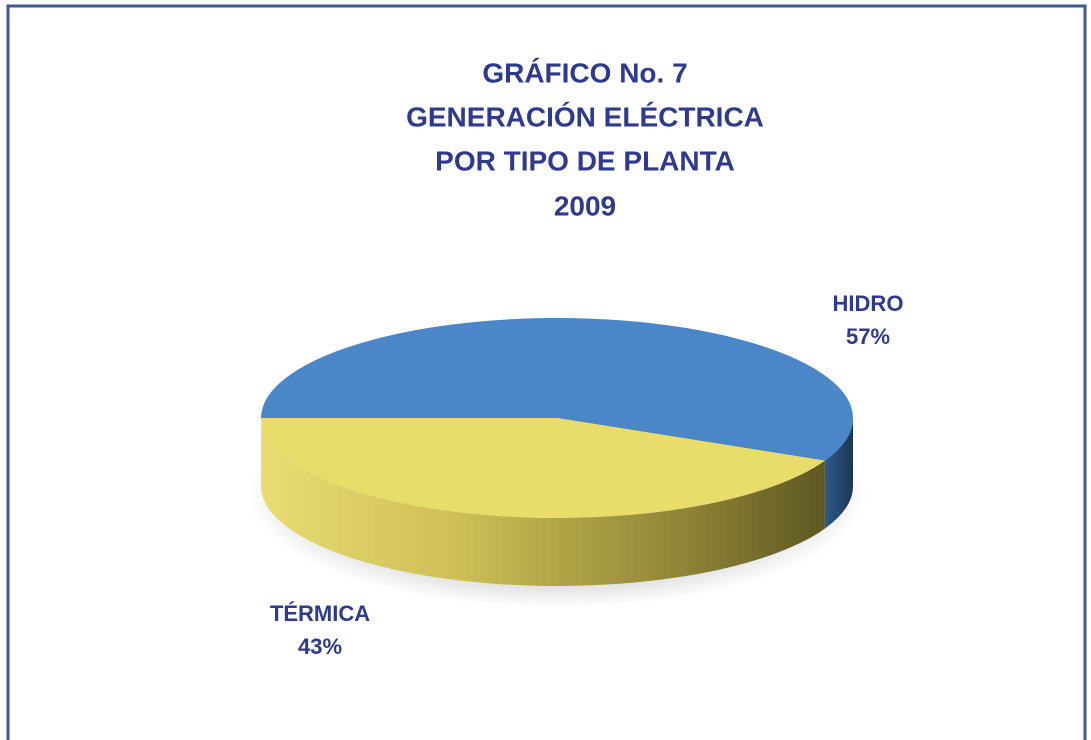 The height and width of the screenshot is (740, 1091). Describe the element at coordinates (320, 646) in the screenshot. I see `value-label: 43%` at that location.